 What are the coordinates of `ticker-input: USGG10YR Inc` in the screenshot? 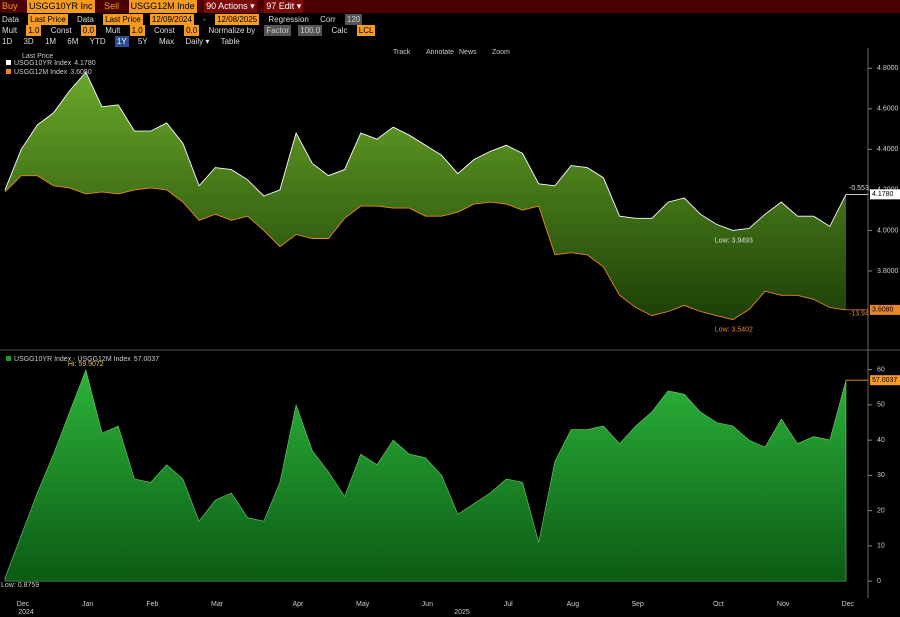 It's located at (61, 6).